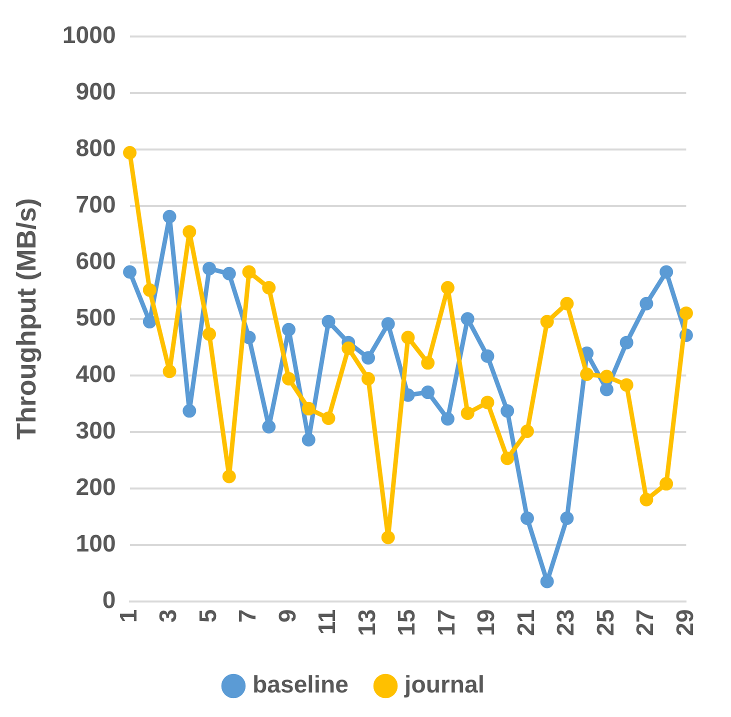 Image resolution: width=731 pixels, height=717 pixels. What do you see at coordinates (96, 487) in the screenshot?
I see `y-tick-label: 200` at bounding box center [96, 487].